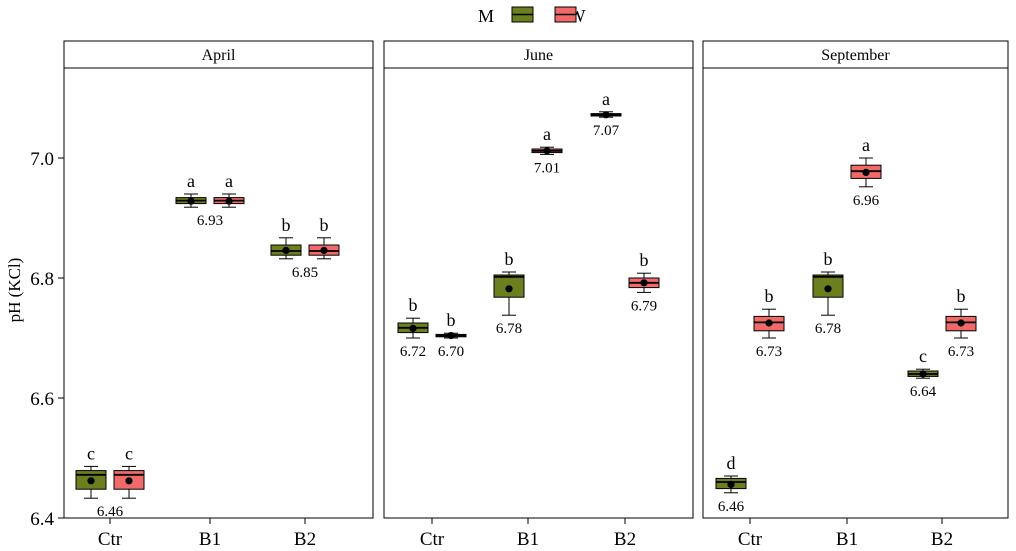 This screenshot has height=551, width=1016. What do you see at coordinates (14, 290) in the screenshot?
I see `y-axis-label: pH (KCl)` at bounding box center [14, 290].